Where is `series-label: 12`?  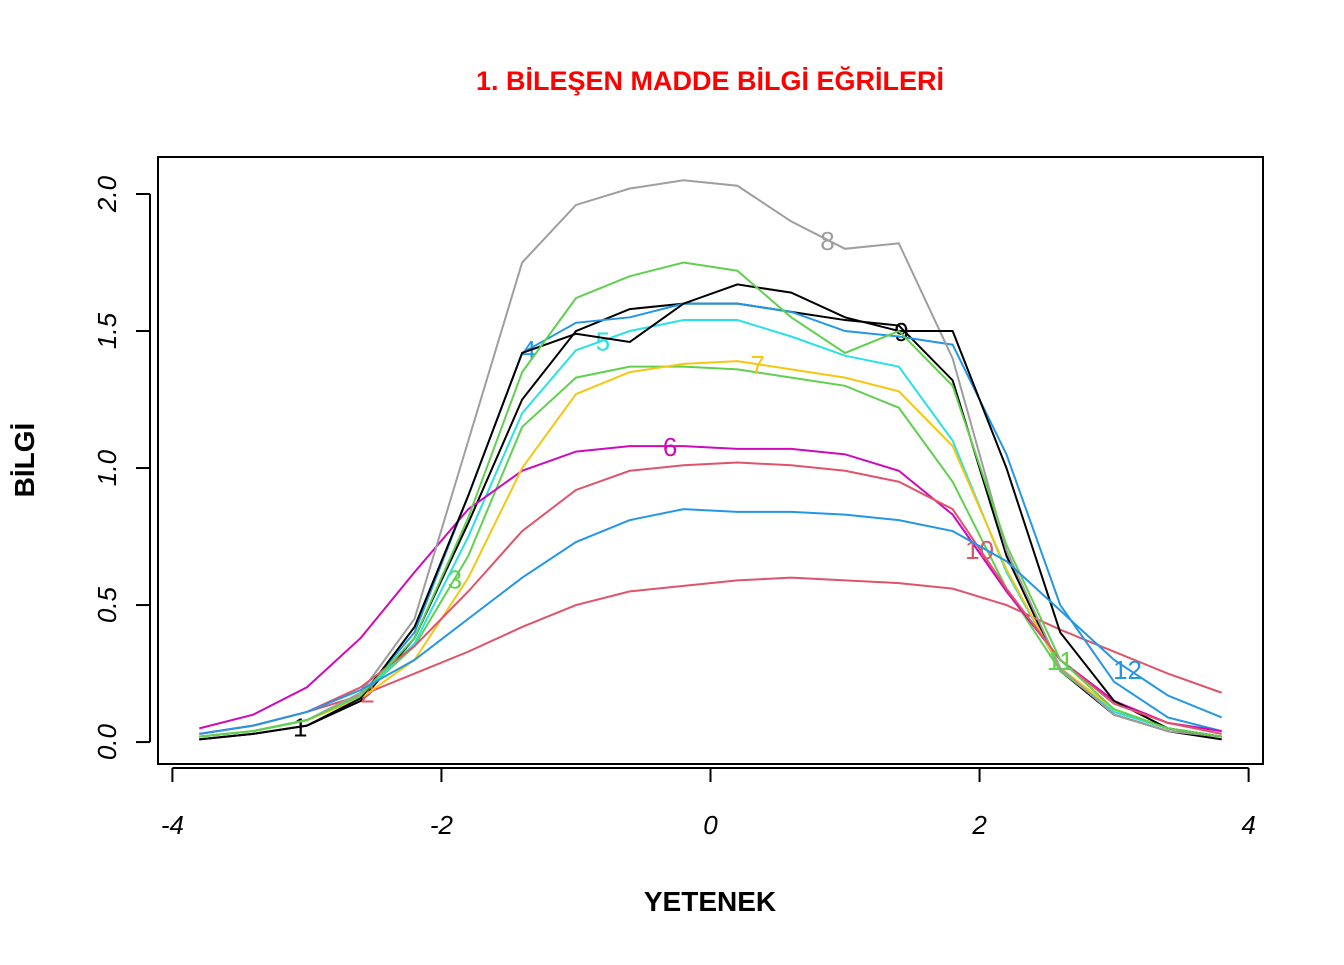
series-label: 12 is located at coordinates (1127, 670).